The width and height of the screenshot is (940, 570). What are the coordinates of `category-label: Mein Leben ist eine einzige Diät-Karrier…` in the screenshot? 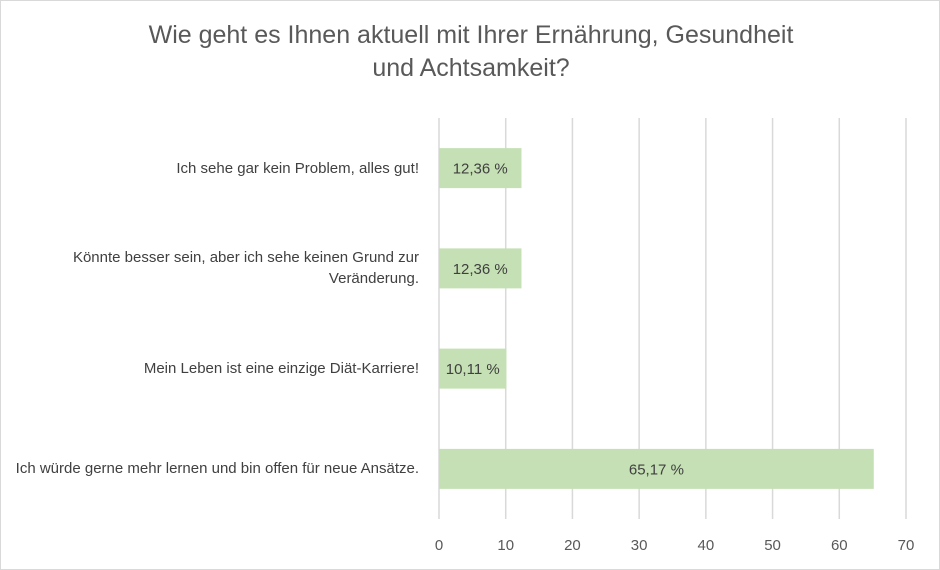 It's located at (281, 369).